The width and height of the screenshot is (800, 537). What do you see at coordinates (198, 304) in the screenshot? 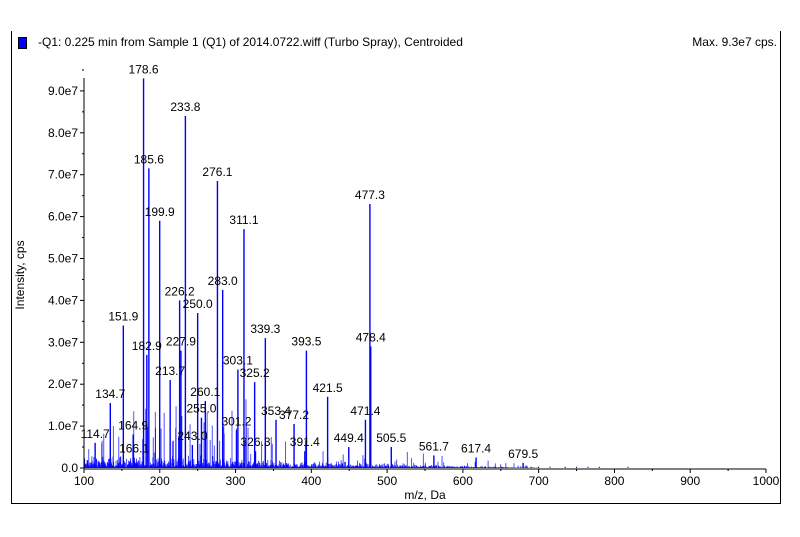
I see `peak-label-250.0: 250.0` at bounding box center [198, 304].